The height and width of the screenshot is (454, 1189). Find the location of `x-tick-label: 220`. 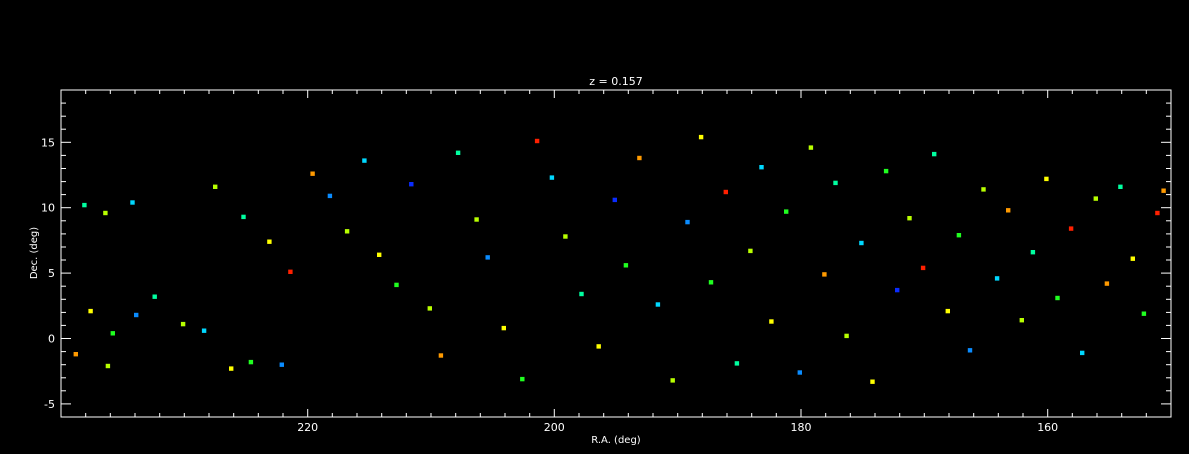

x-tick-label: 220 is located at coordinates (307, 427).